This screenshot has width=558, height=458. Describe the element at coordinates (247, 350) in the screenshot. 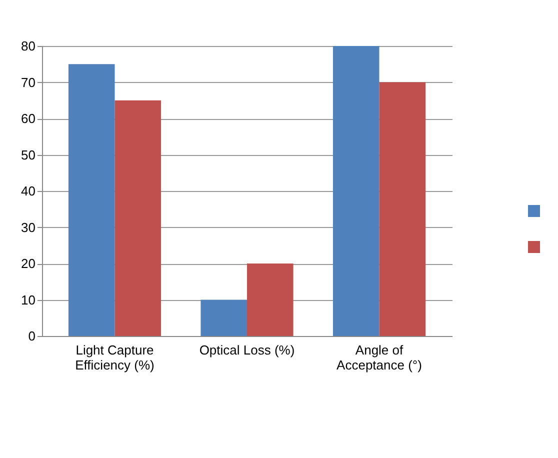

I see `x-tick-label: Optical Loss (%)` at that location.